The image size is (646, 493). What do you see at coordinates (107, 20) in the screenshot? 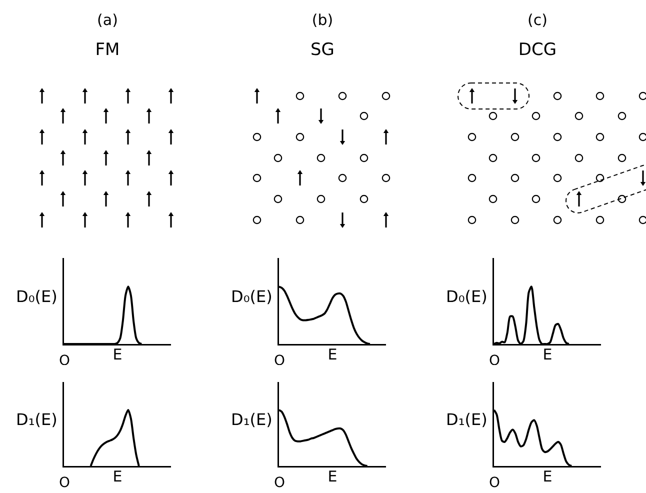
I see `chart-title: (a)` at bounding box center [107, 20].